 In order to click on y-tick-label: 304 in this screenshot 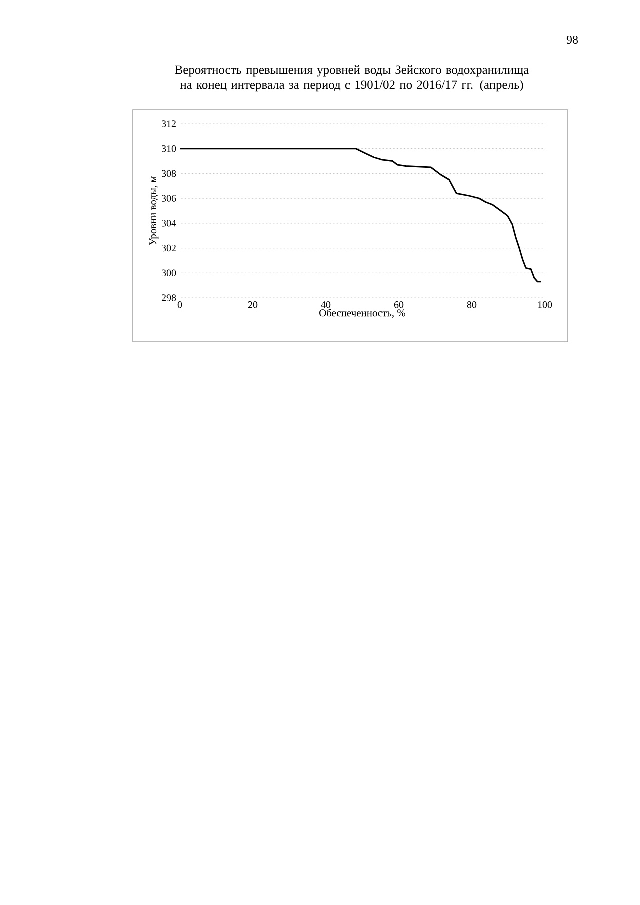, I will do `click(169, 223)`.